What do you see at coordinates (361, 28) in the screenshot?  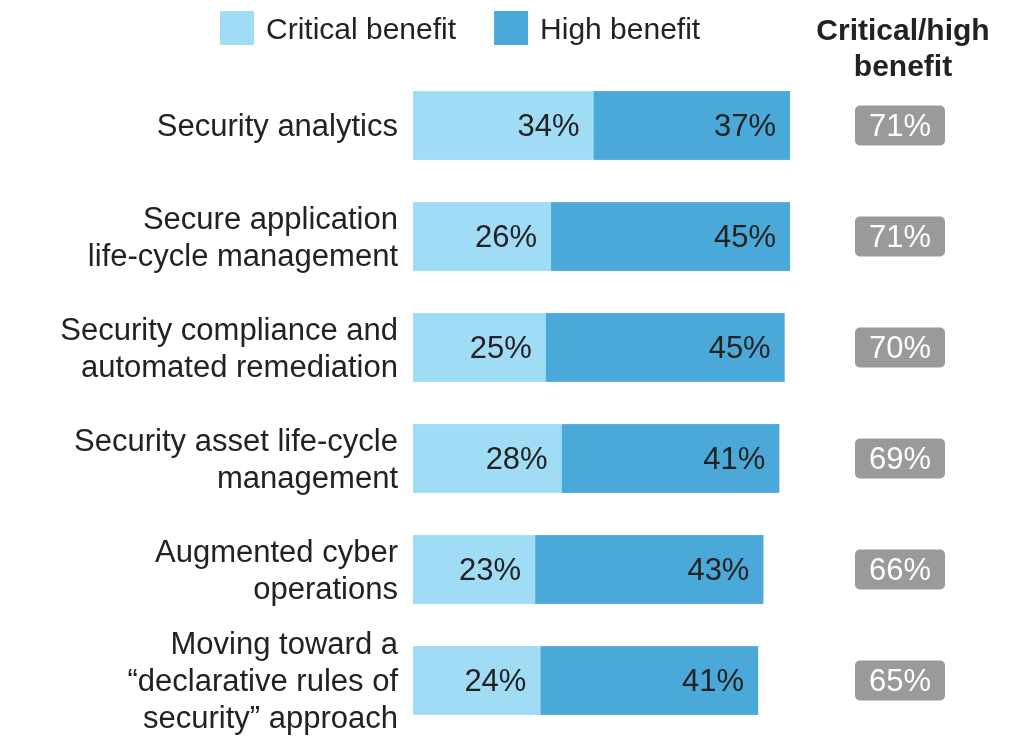 I see `legend-label: Critical benefit` at bounding box center [361, 28].